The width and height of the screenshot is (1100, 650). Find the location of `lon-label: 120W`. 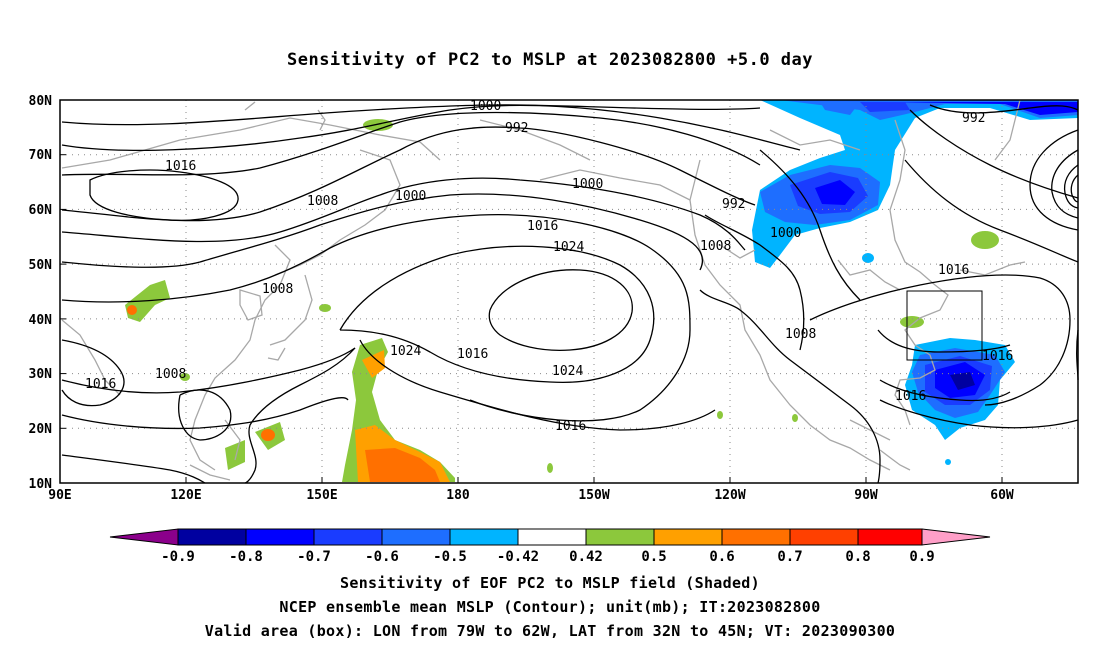

lon-label: 120W is located at coordinates (729, 495).